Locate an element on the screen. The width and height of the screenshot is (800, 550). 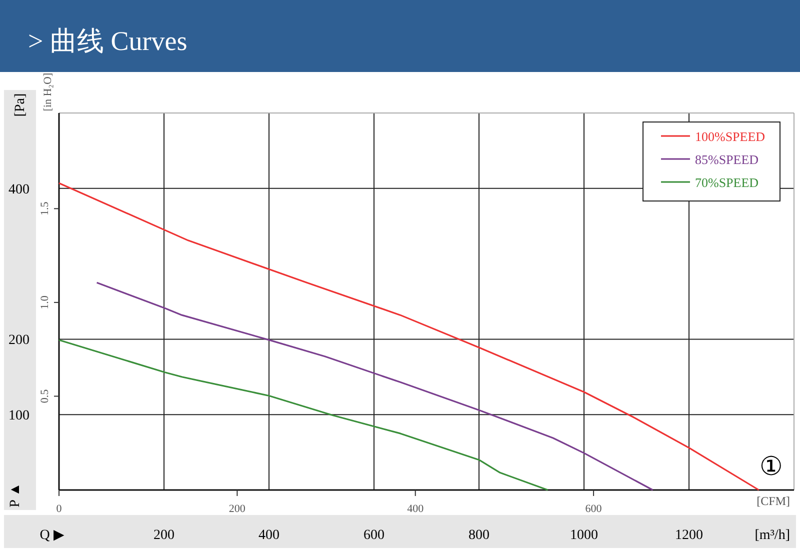
legend-label: 70%SPEED is located at coordinates (727, 182).